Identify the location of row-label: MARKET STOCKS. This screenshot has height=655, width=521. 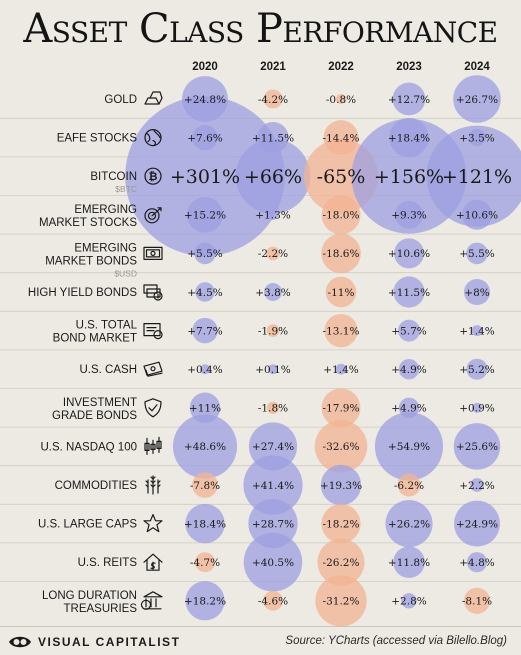
(88, 223).